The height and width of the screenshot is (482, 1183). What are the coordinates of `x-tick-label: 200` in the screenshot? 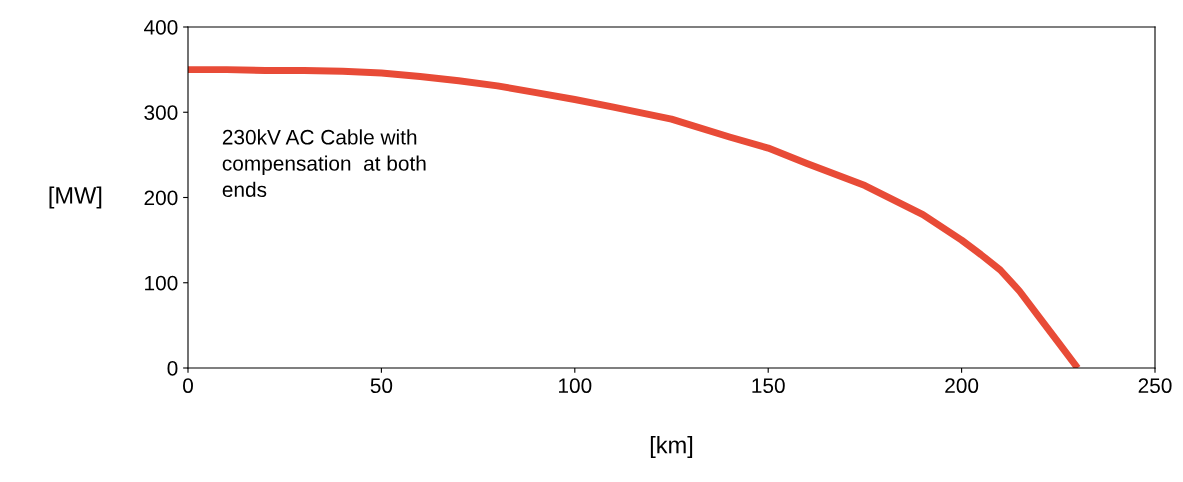 It's located at (962, 386).